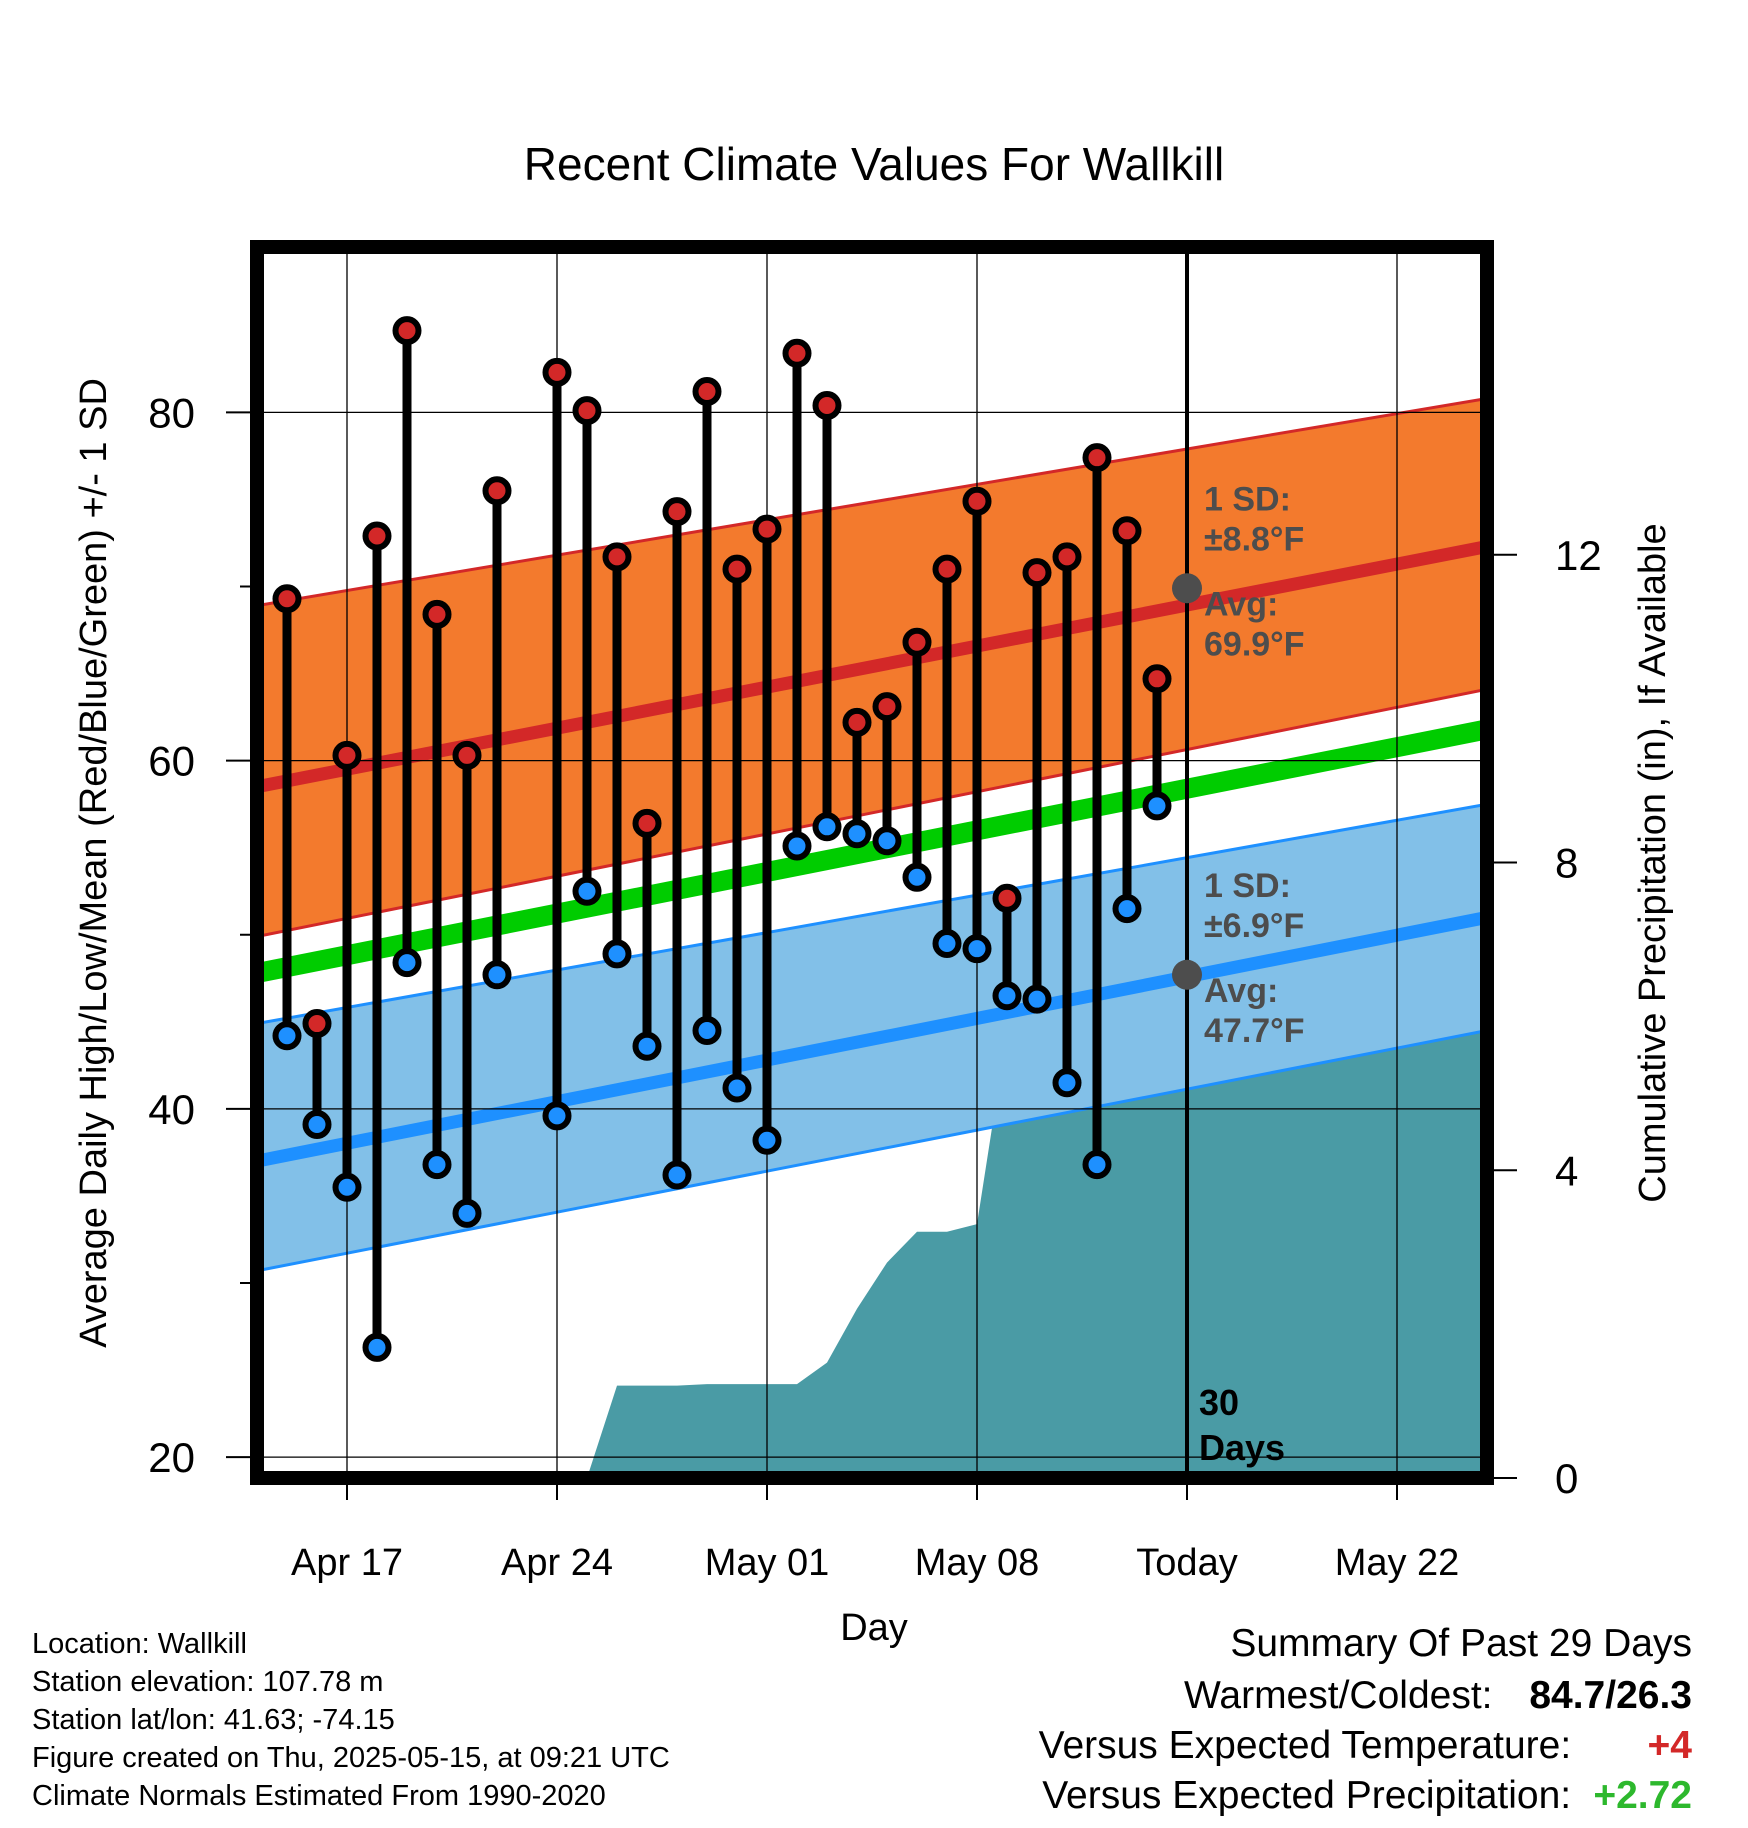 This screenshot has height=1828, width=1748. What do you see at coordinates (1610, 1695) in the screenshot?
I see `warm-cold-value: 84.7/26.3` at bounding box center [1610, 1695].